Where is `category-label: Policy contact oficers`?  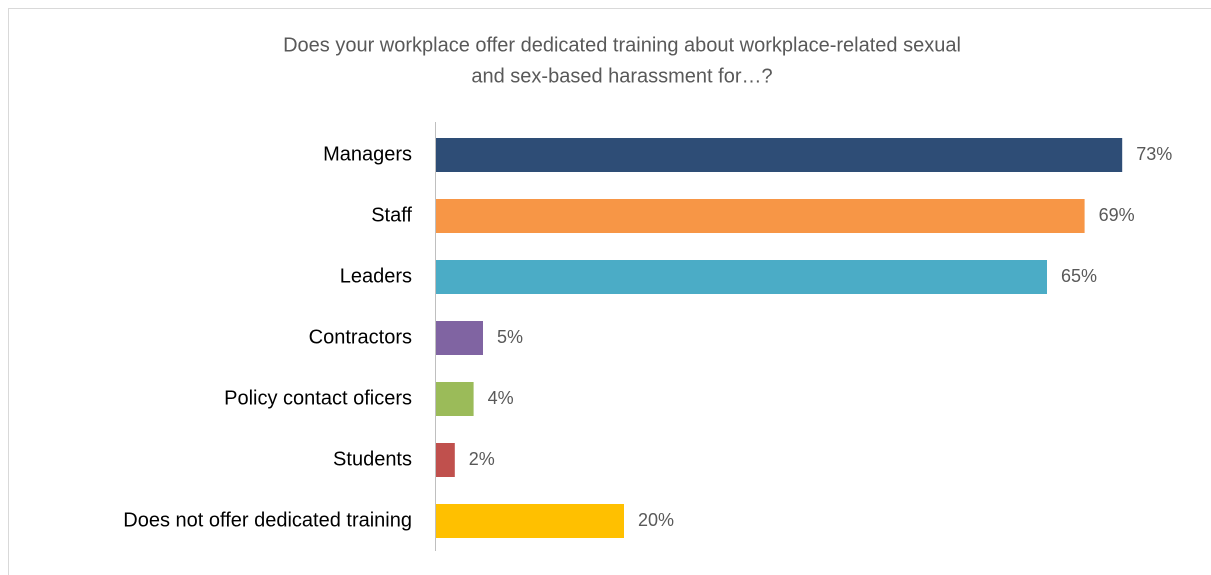
category-label: Policy contact oficers is located at coordinates (318, 398).